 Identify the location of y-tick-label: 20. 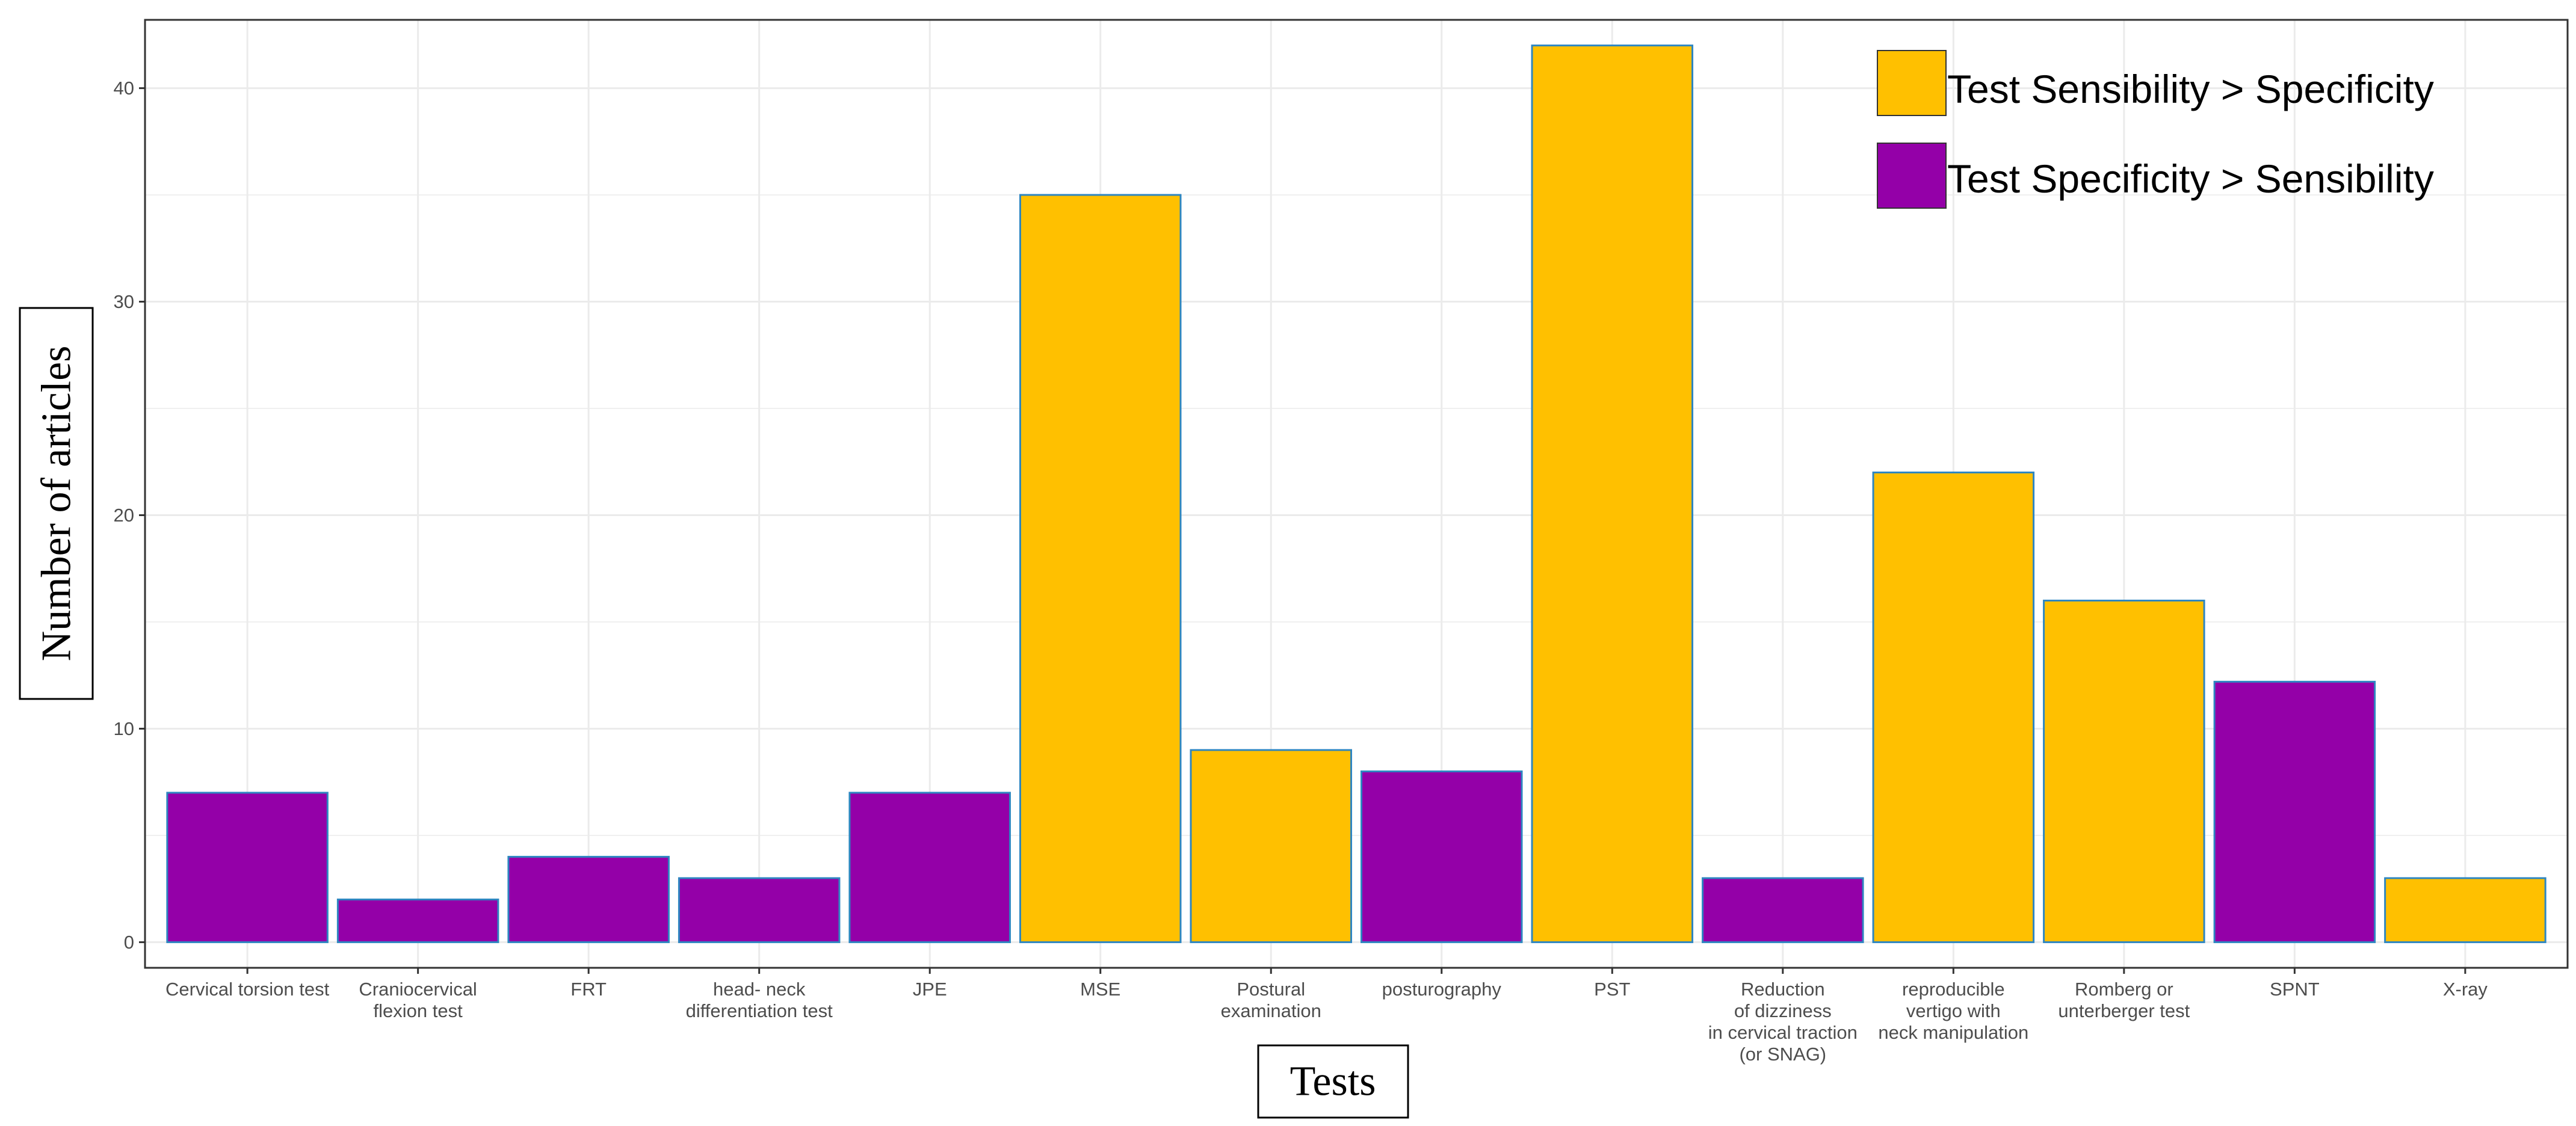
(124, 515).